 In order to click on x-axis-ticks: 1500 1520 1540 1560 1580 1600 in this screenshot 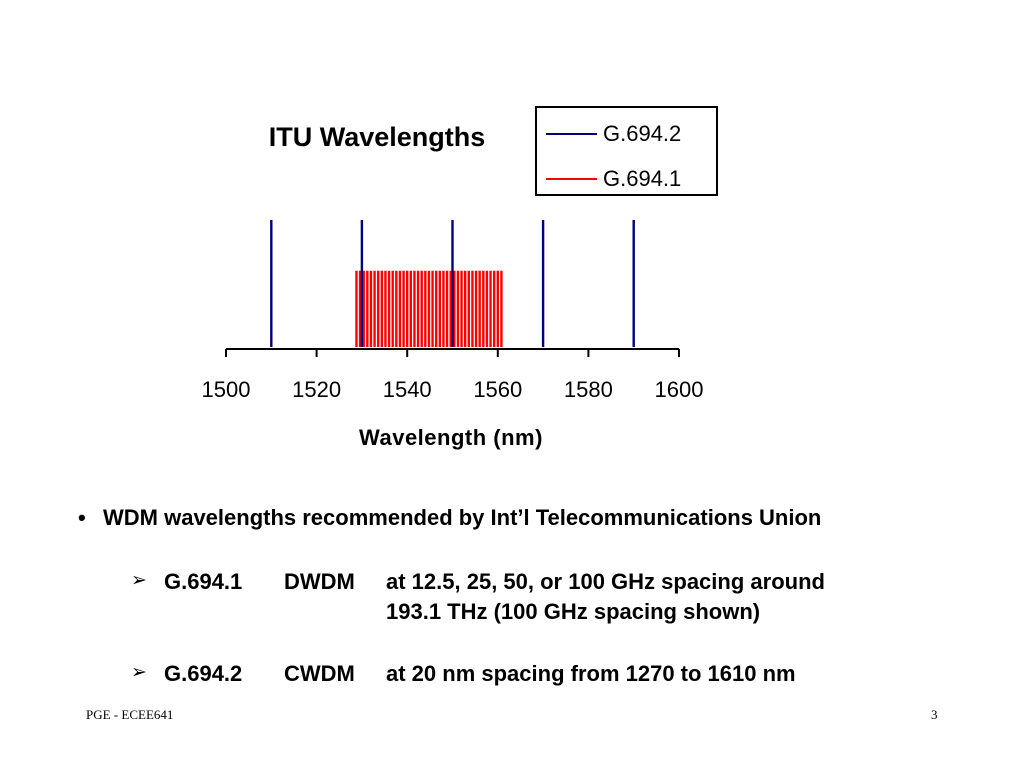, I will do `click(453, 375)`.